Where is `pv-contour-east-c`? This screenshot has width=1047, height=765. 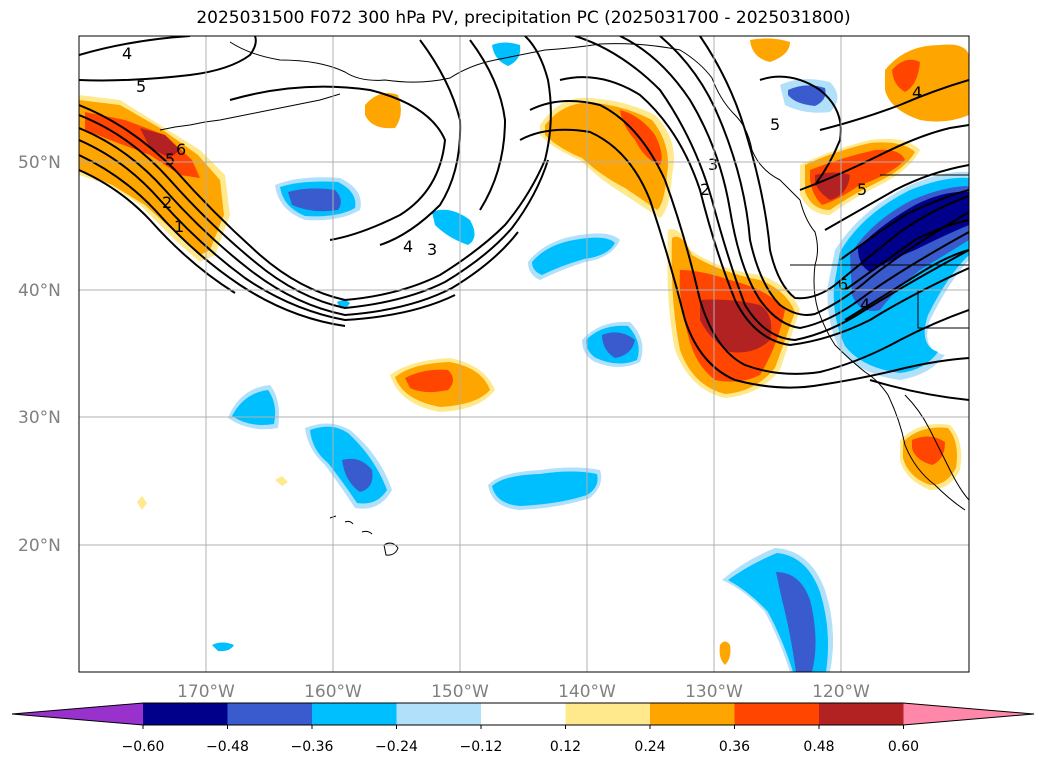
pv-contour-east-c is located at coordinates (884, 157).